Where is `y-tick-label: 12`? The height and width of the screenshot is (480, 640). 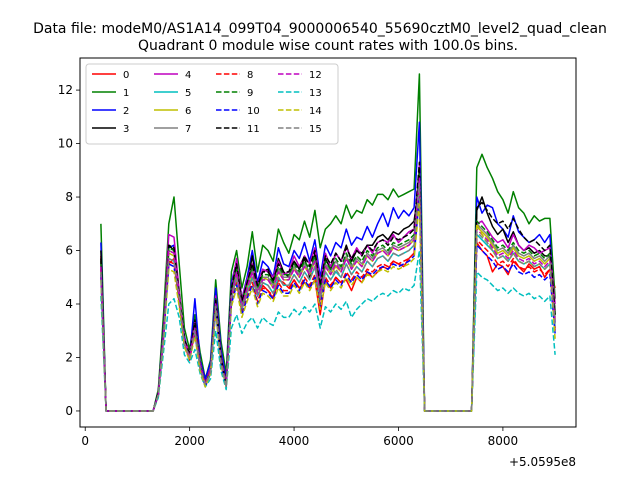 y-tick-label: 12 is located at coordinates (65, 90).